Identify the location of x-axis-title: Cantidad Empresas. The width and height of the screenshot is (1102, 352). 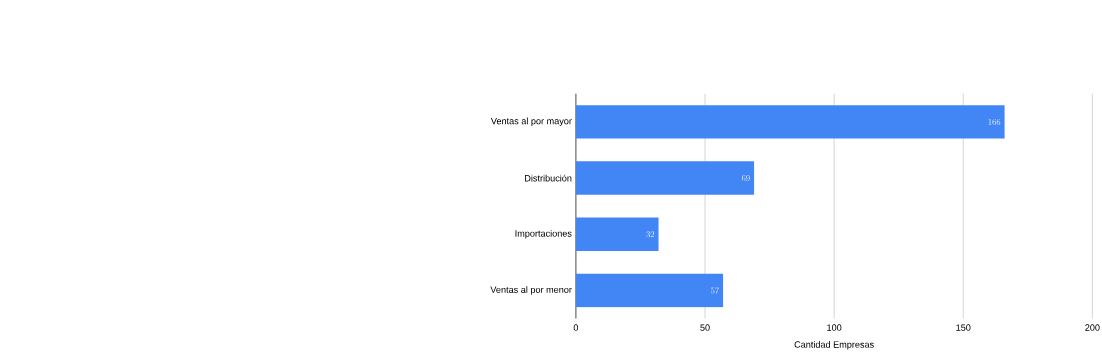
(834, 345).